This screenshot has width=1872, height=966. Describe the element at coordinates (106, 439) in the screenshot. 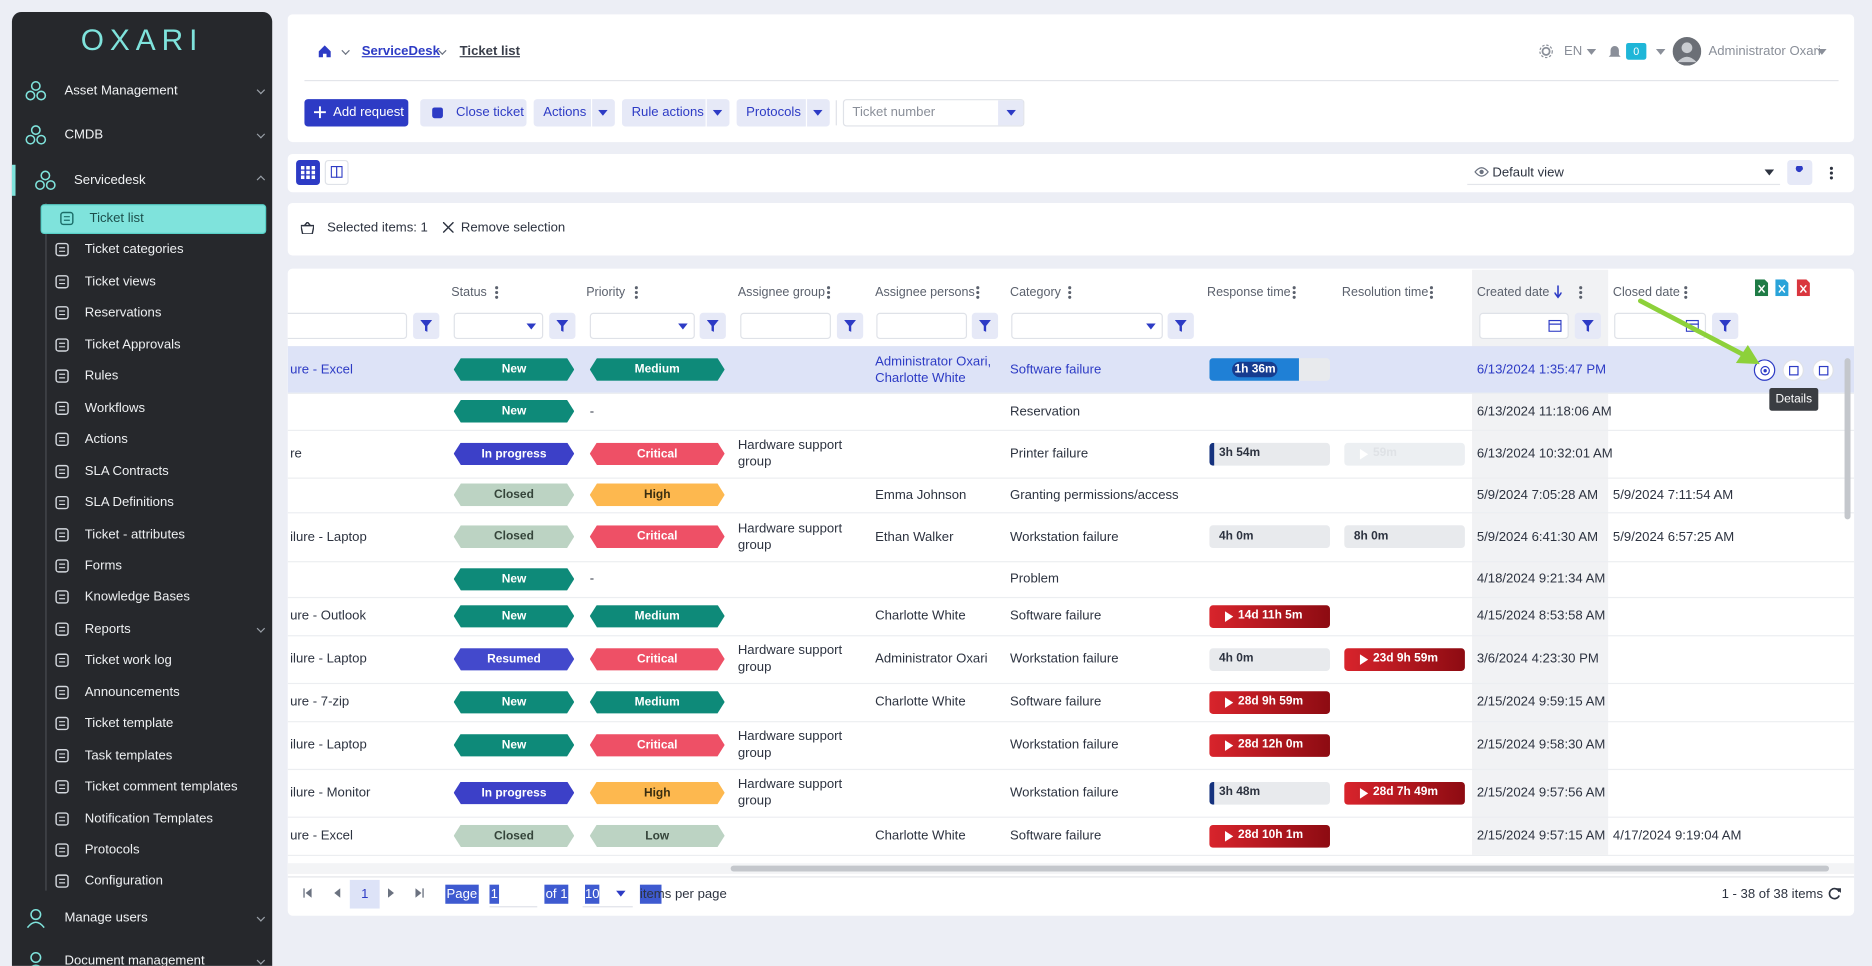

I see `submenu-item: Actions` at that location.